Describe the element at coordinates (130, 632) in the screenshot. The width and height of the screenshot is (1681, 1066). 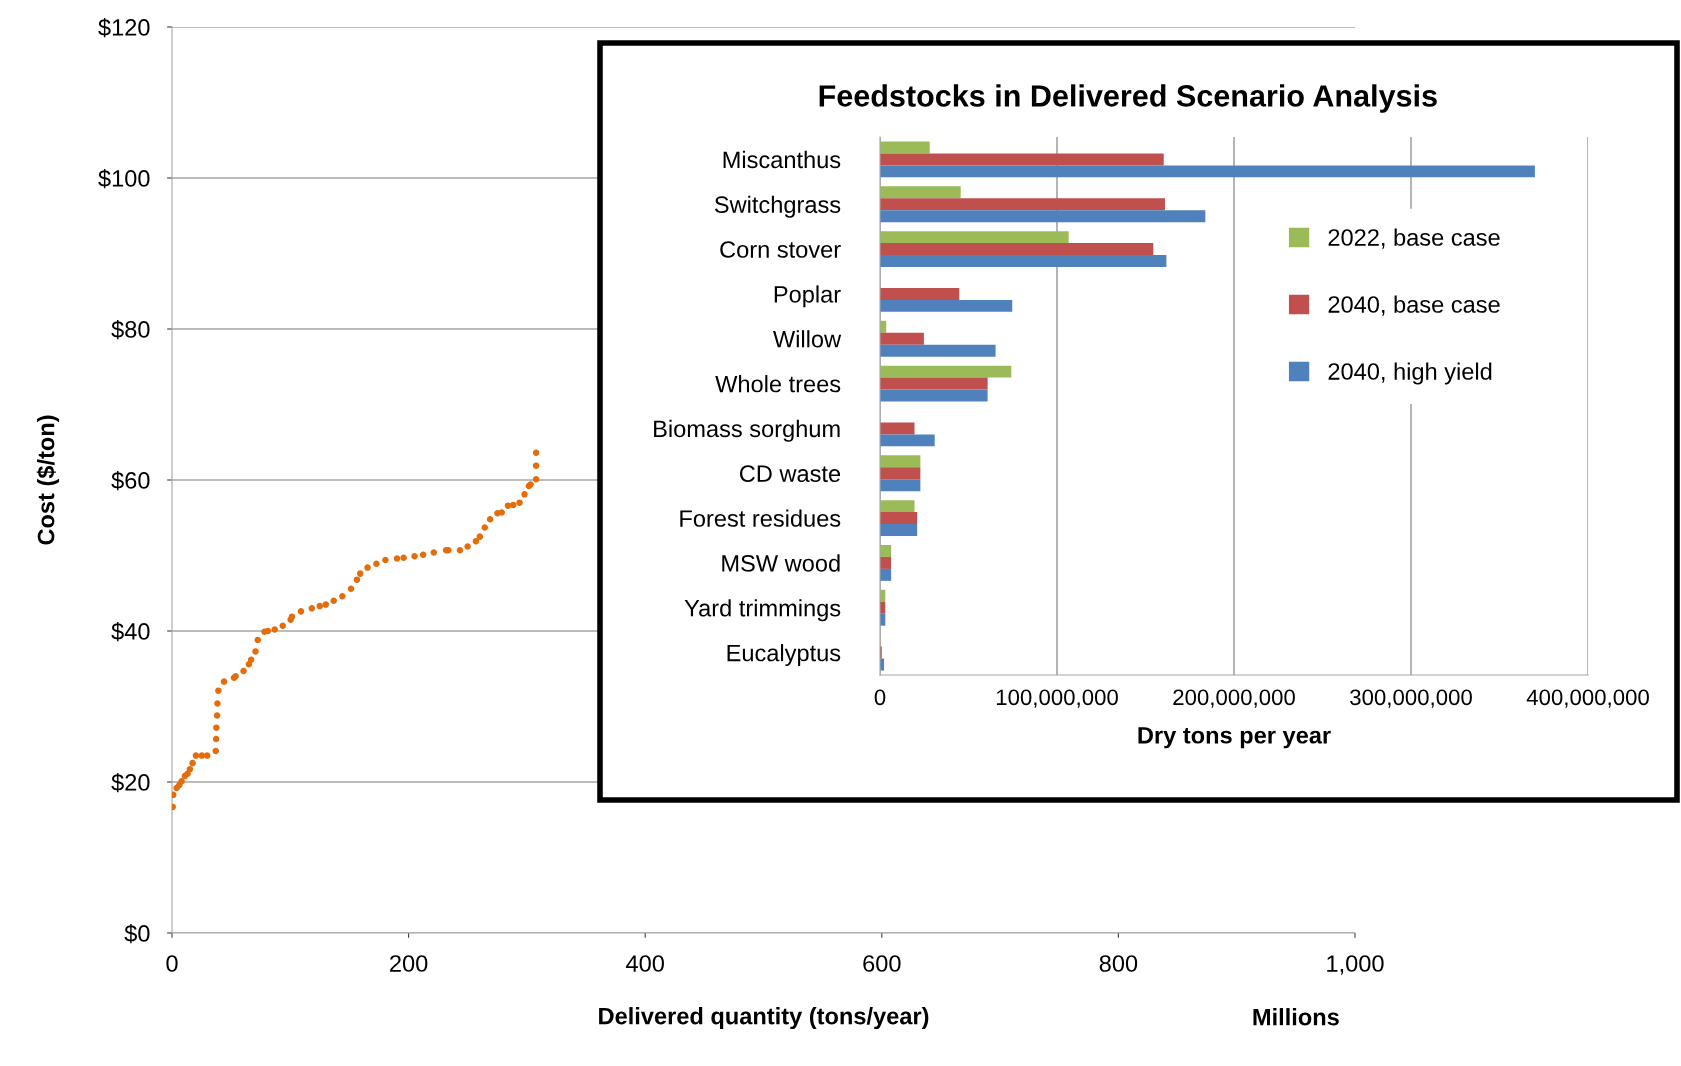
I see `y-tick-label: $40` at that location.